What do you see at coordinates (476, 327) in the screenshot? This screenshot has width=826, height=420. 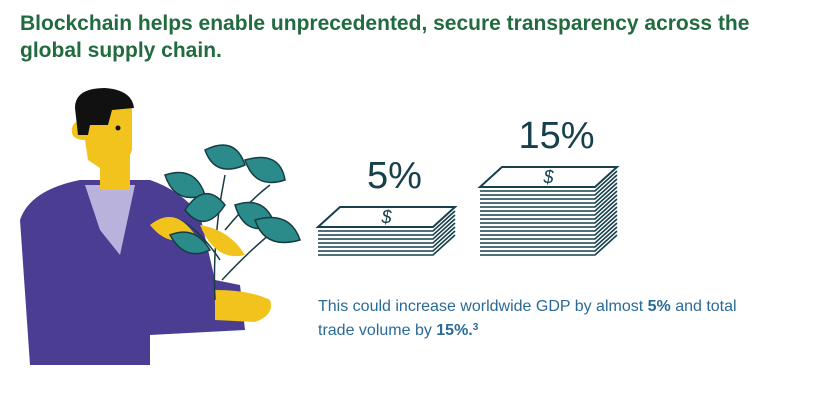 I see `footnote-ref: 3` at bounding box center [476, 327].